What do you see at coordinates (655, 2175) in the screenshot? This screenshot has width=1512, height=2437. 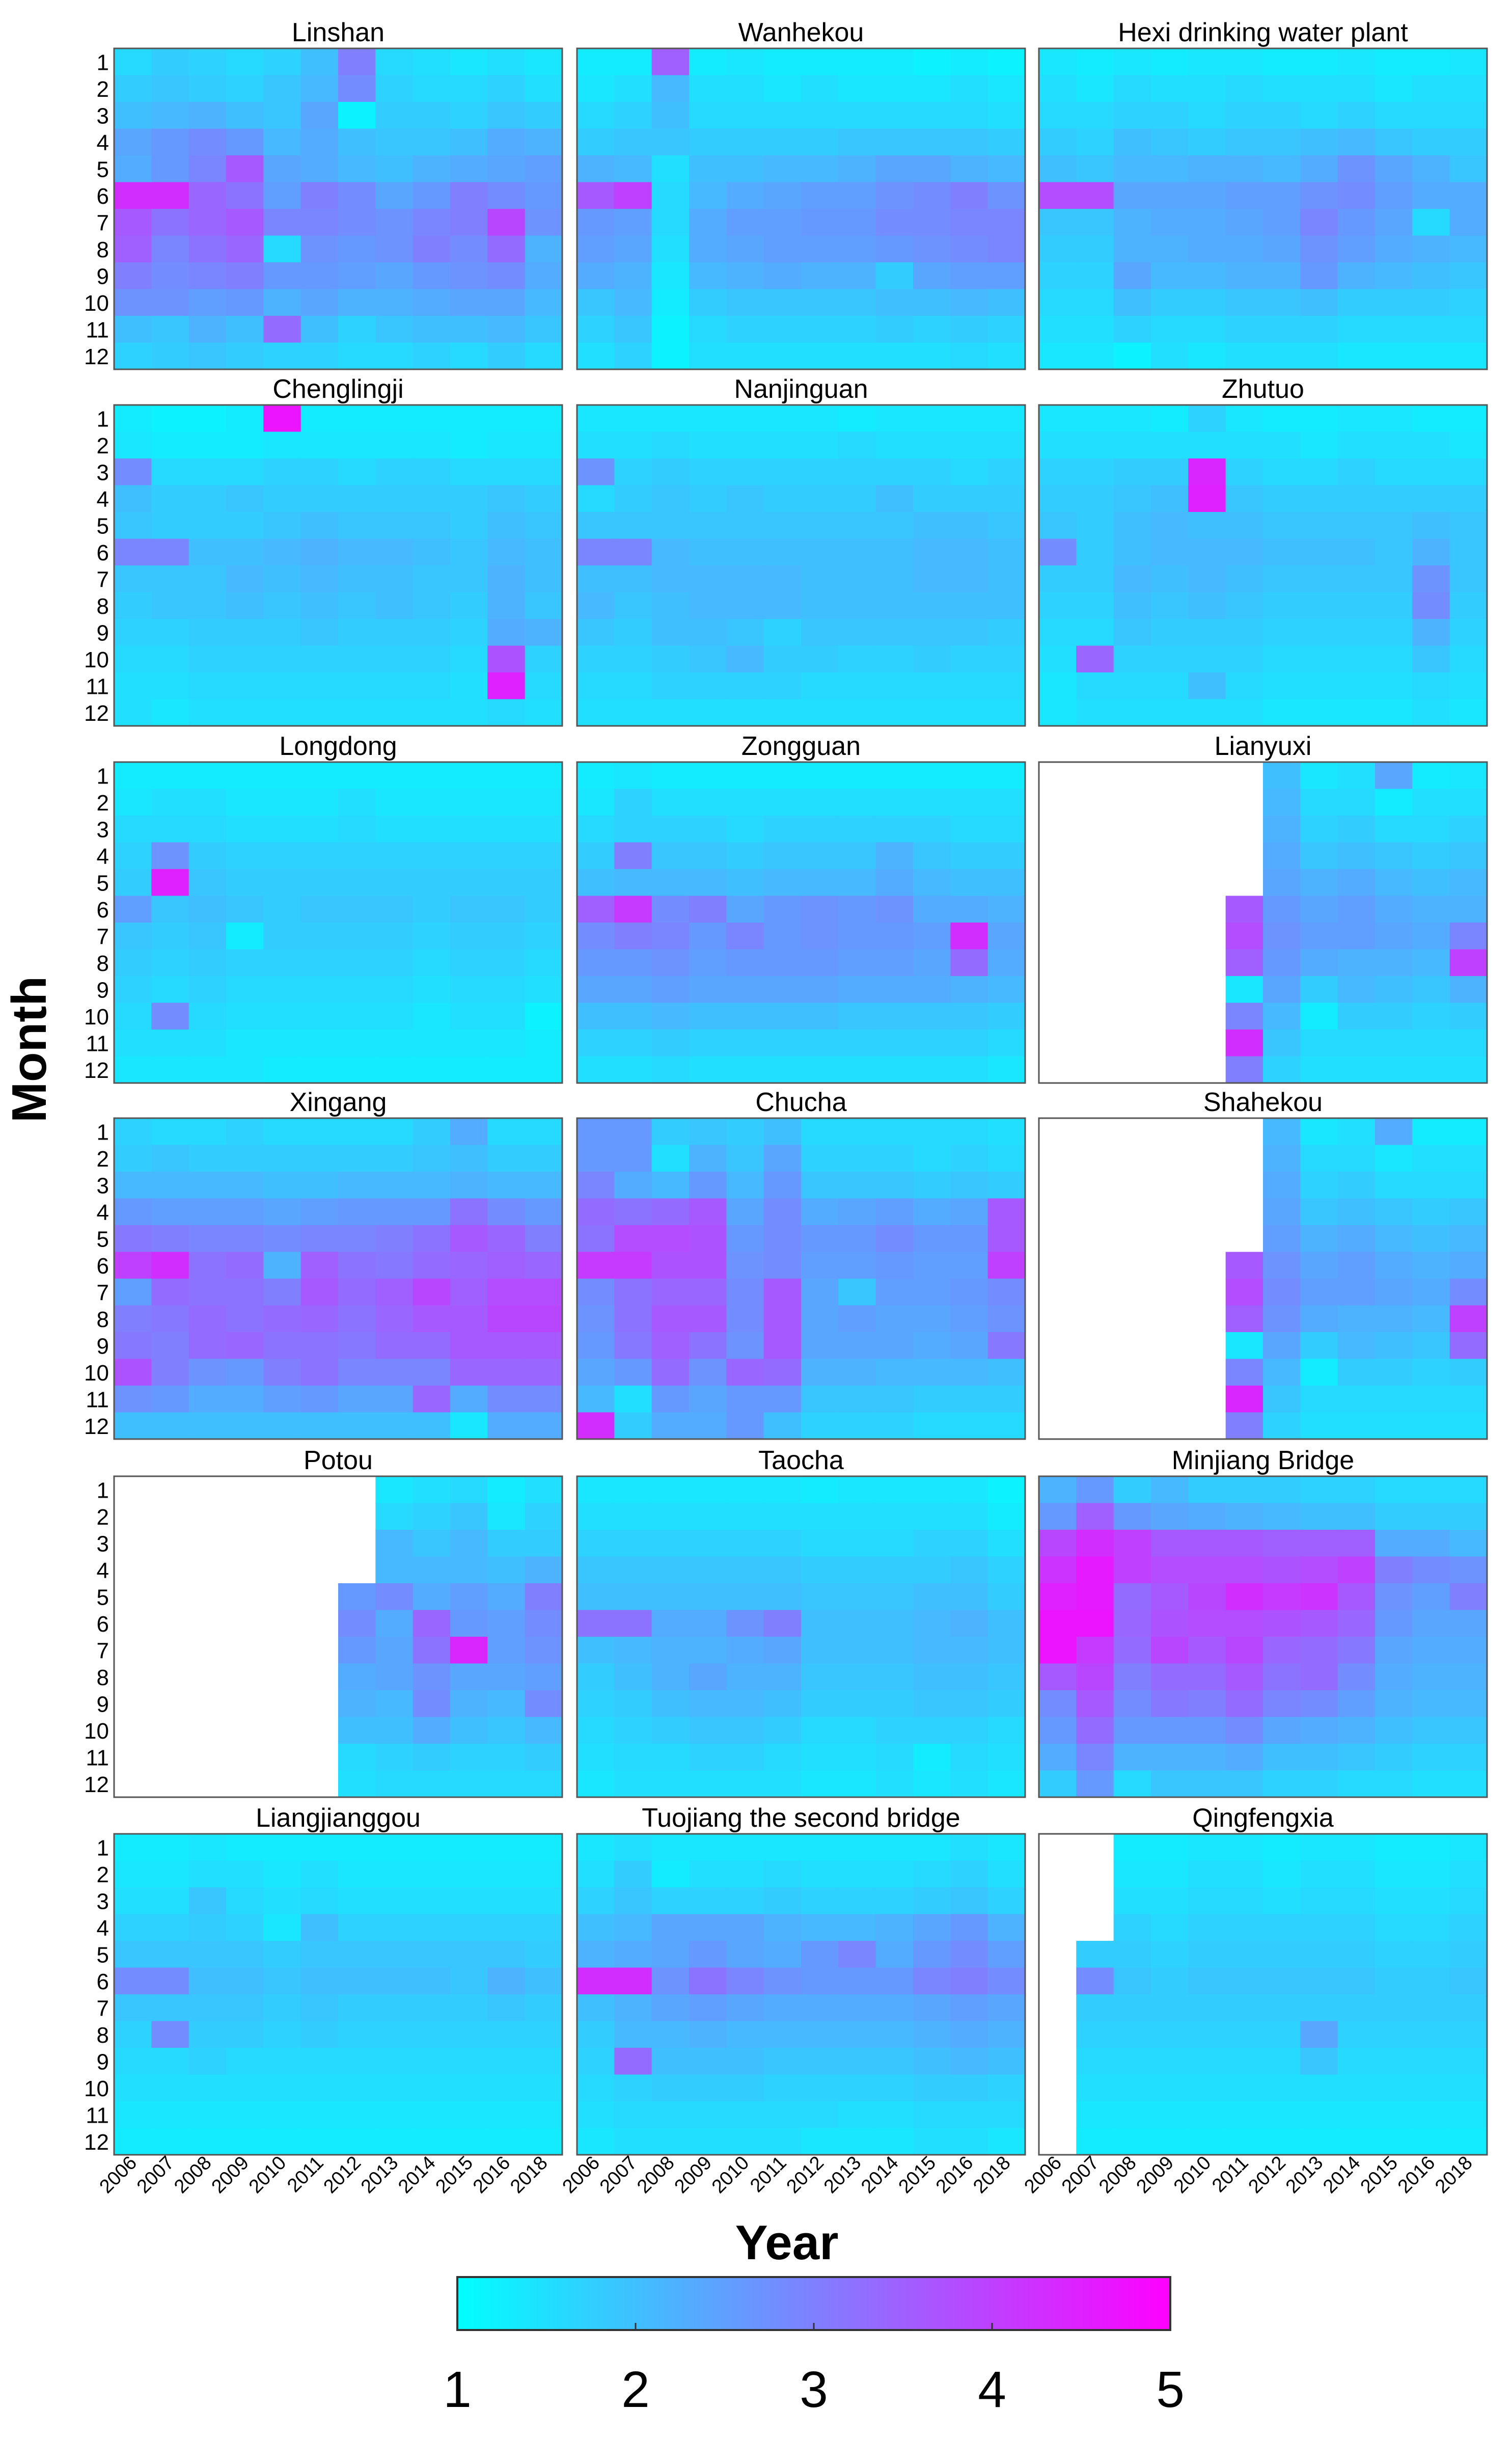 I see `year-tick-label: 2008` at bounding box center [655, 2175].